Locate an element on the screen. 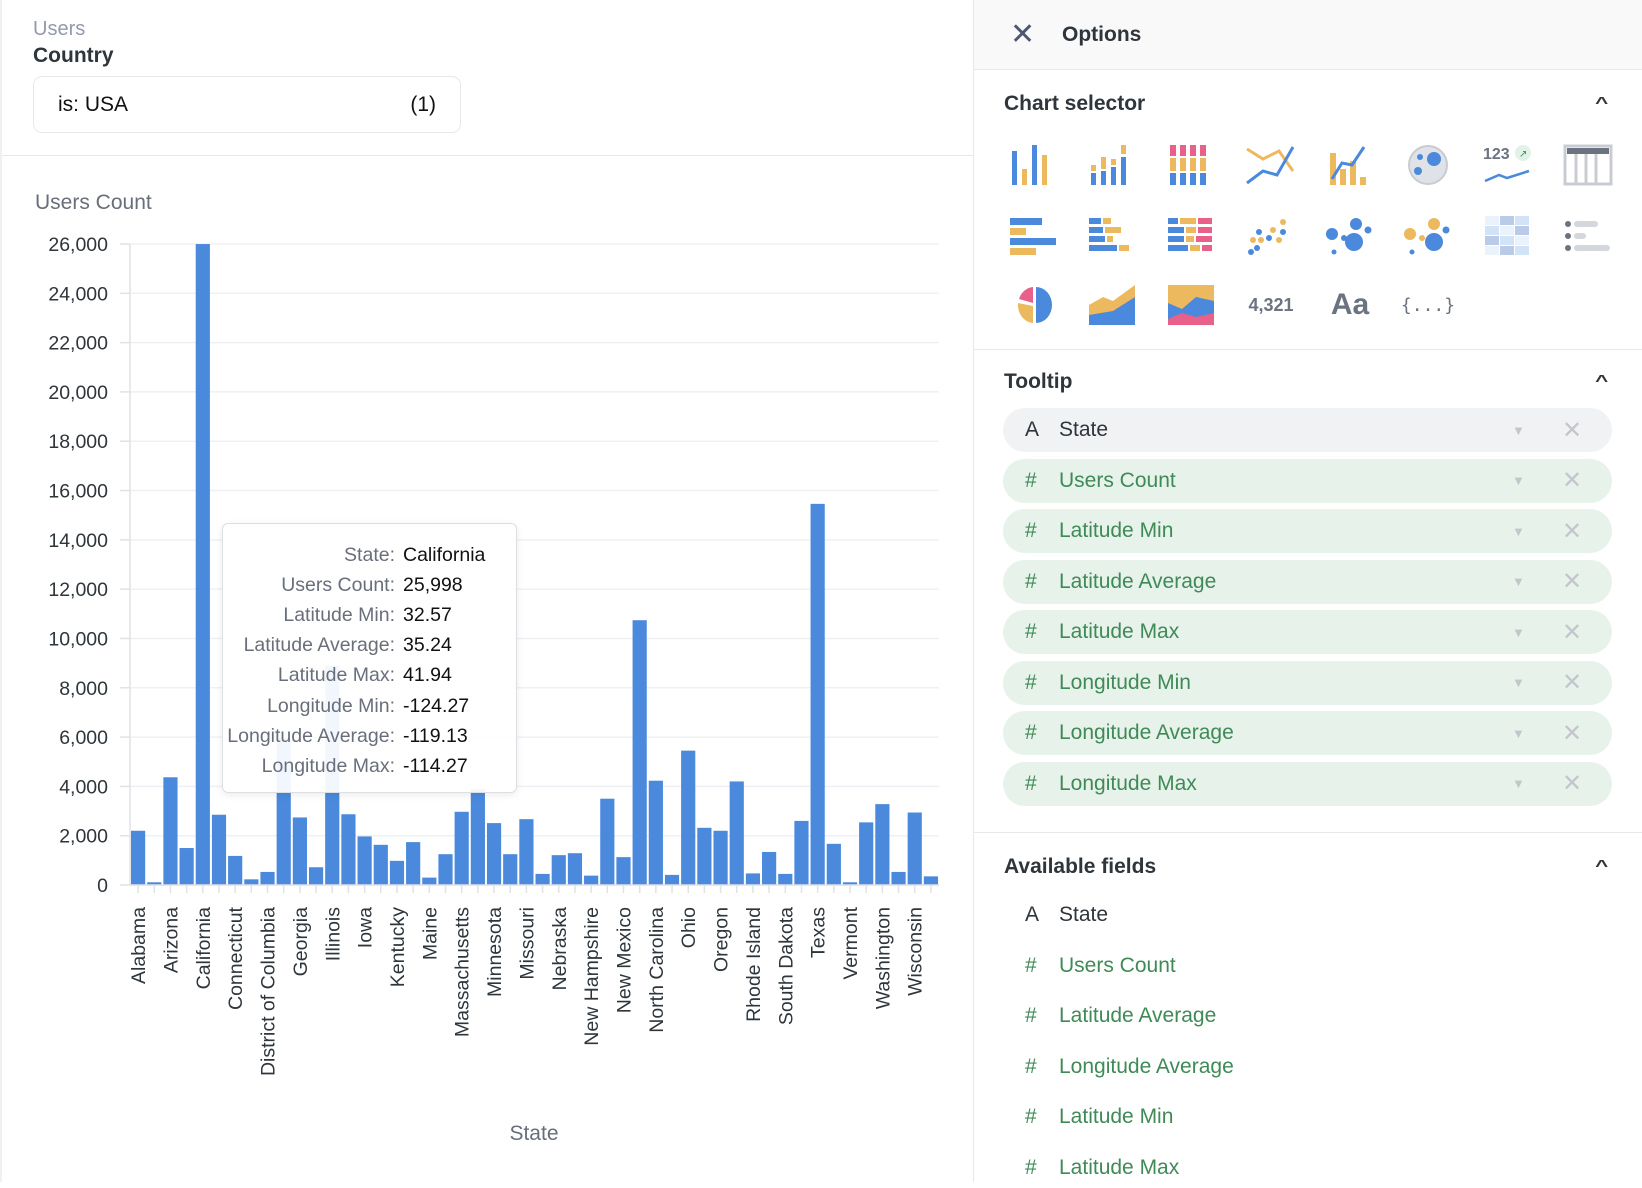  row-grouped-chart-icon is located at coordinates (1113, 236).